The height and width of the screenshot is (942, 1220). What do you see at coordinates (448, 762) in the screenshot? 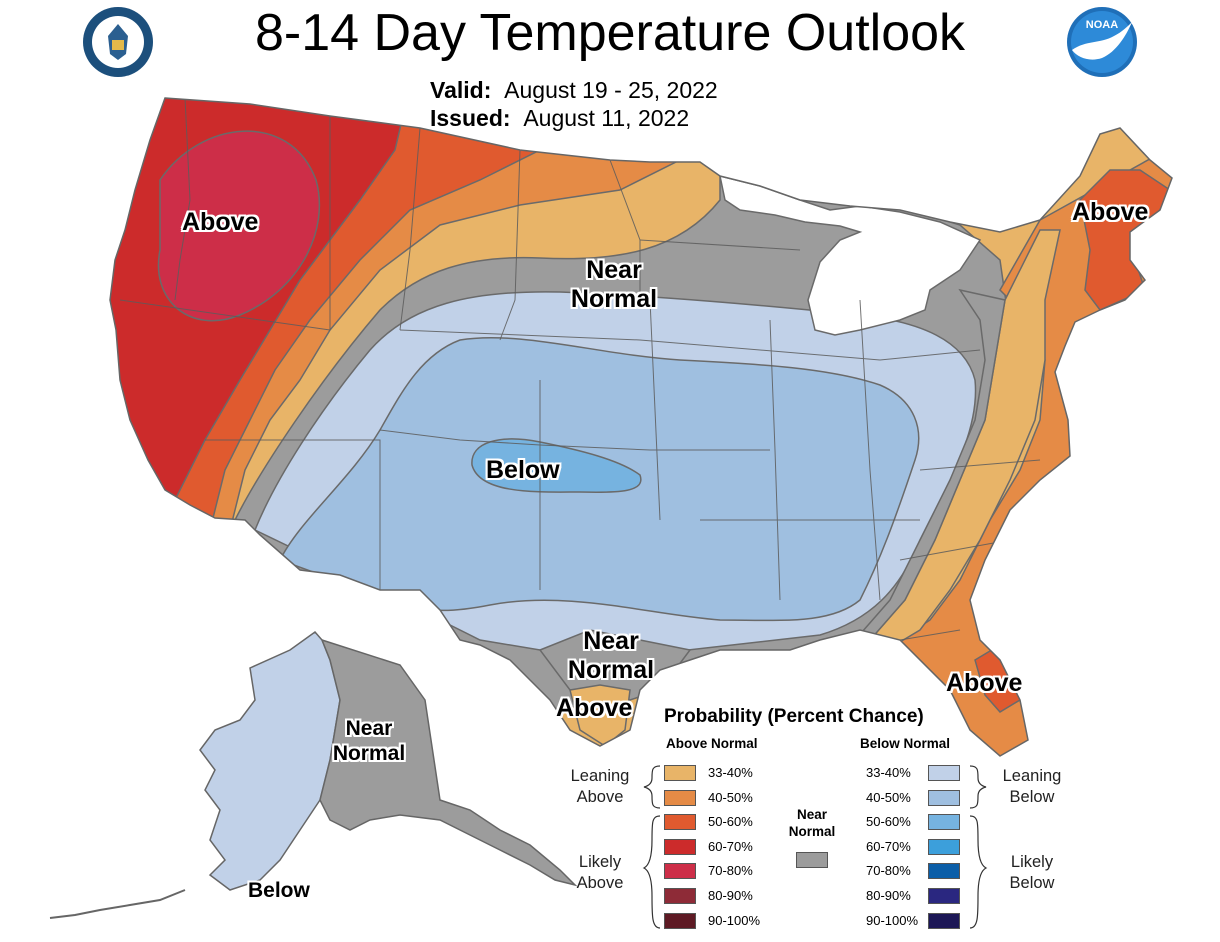
I see `alaska-near-normal` at bounding box center [448, 762].